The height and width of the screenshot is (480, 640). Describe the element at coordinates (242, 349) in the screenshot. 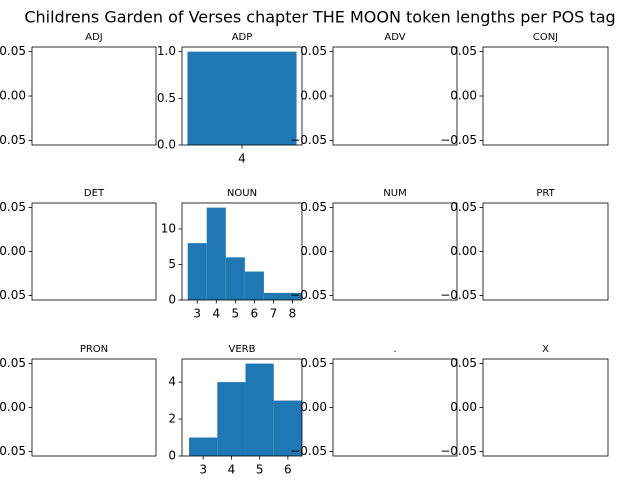

I see `subplot-title: VERB` at that location.